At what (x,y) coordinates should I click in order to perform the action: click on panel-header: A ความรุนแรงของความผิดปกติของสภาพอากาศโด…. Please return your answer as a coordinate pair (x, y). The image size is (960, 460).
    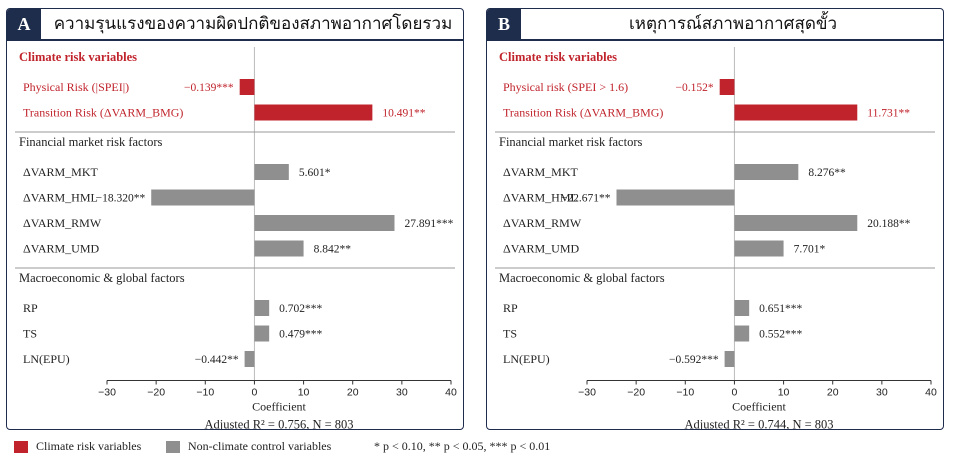
    Looking at the image, I should click on (235, 24).